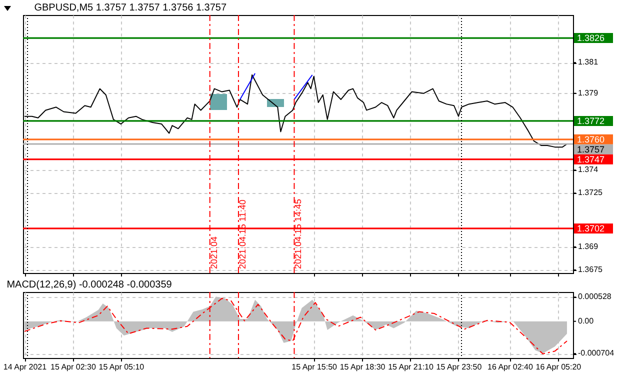 This screenshot has width=620, height=388. Describe the element at coordinates (586, 321) in the screenshot. I see `y-tick-label: 0.00` at that location.